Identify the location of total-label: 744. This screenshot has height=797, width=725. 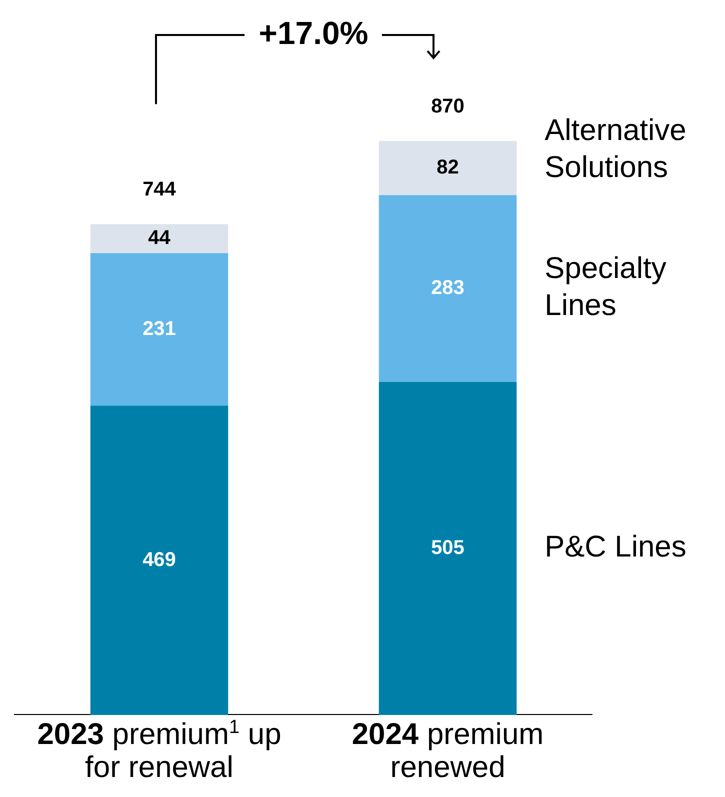
(159, 189).